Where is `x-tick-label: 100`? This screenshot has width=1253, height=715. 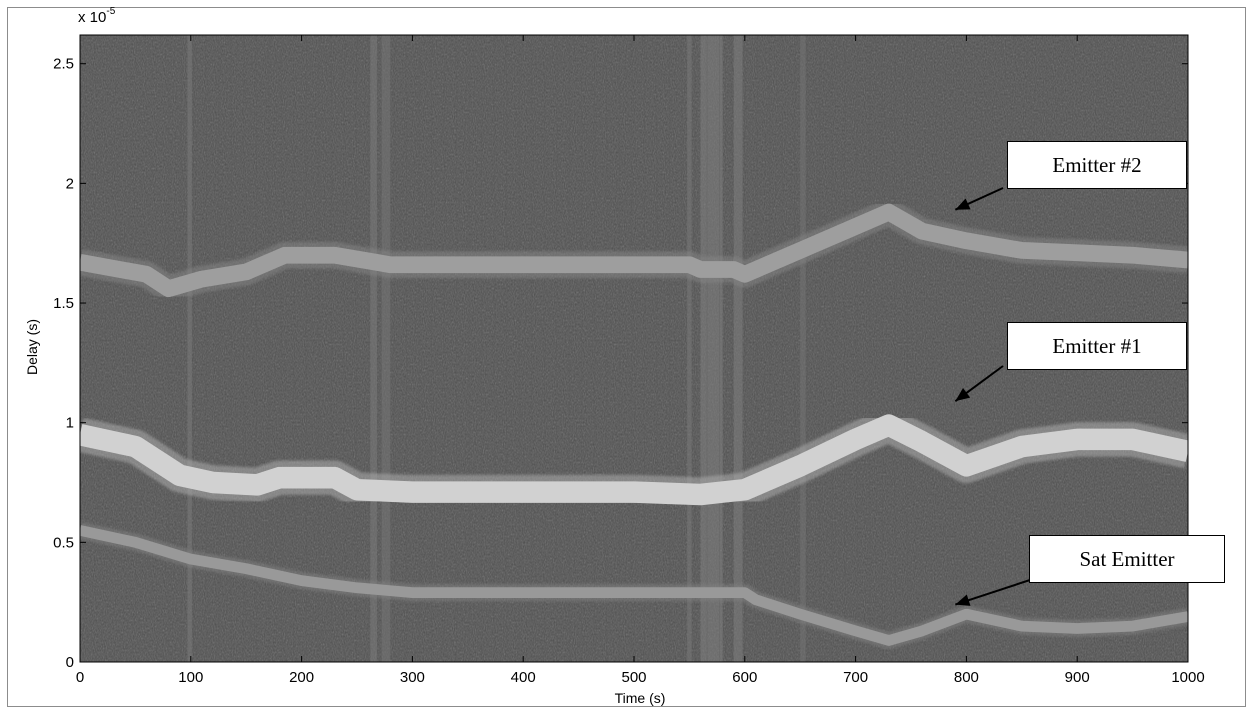
x-tick-label: 100 is located at coordinates (190, 677).